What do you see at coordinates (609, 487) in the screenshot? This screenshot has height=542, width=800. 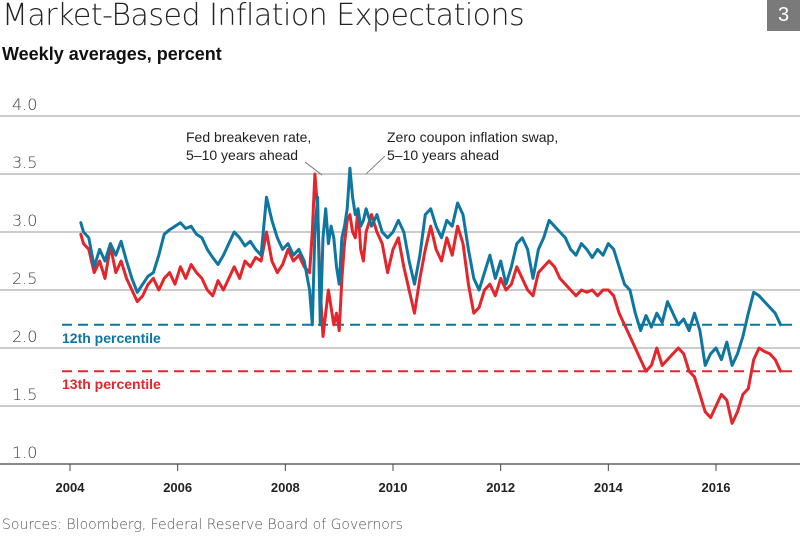 I see `x-tick-label: 2014` at bounding box center [609, 487].